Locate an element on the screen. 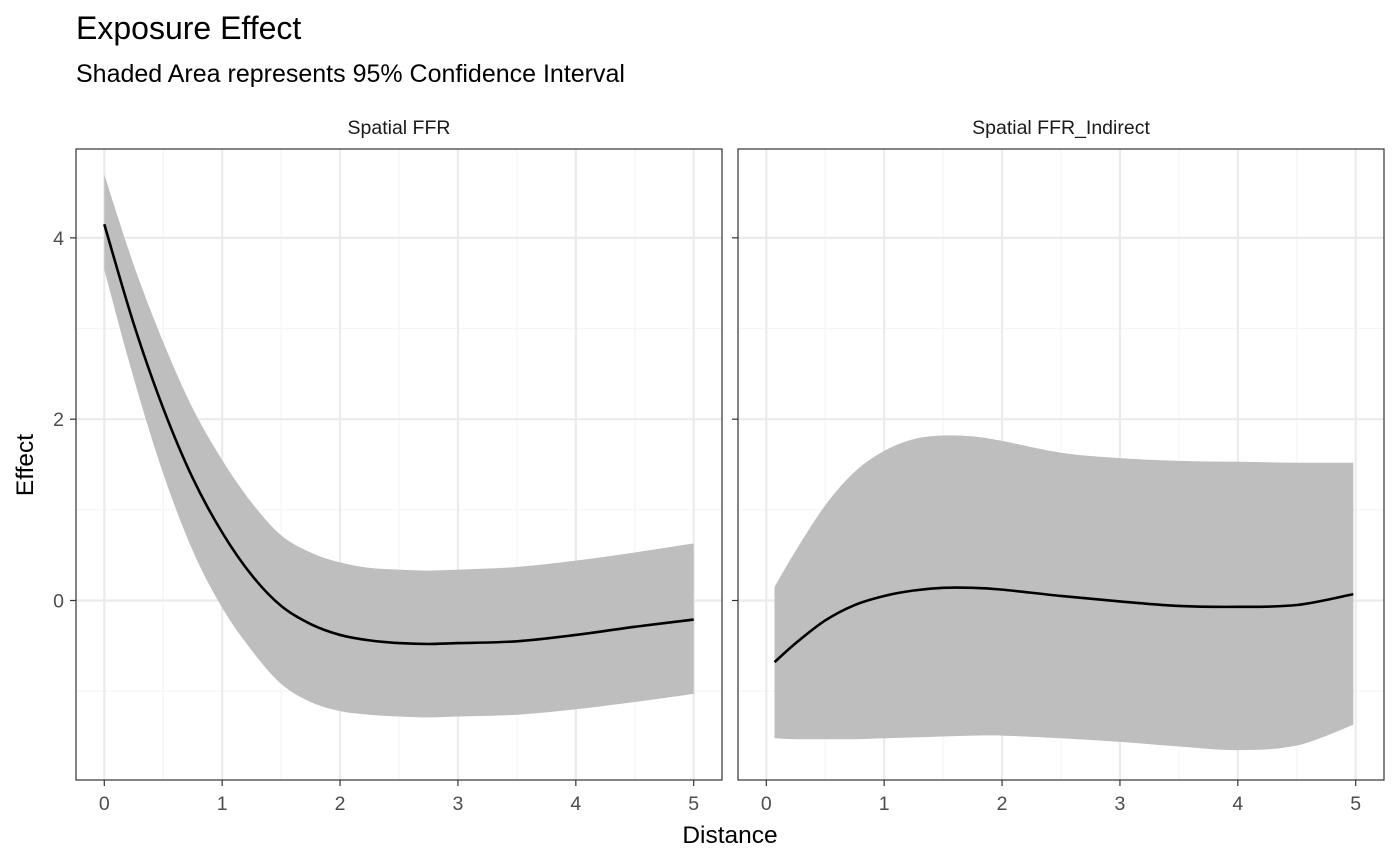 This screenshot has width=1400, height=865. y-tick-label: 2 is located at coordinates (58, 420).